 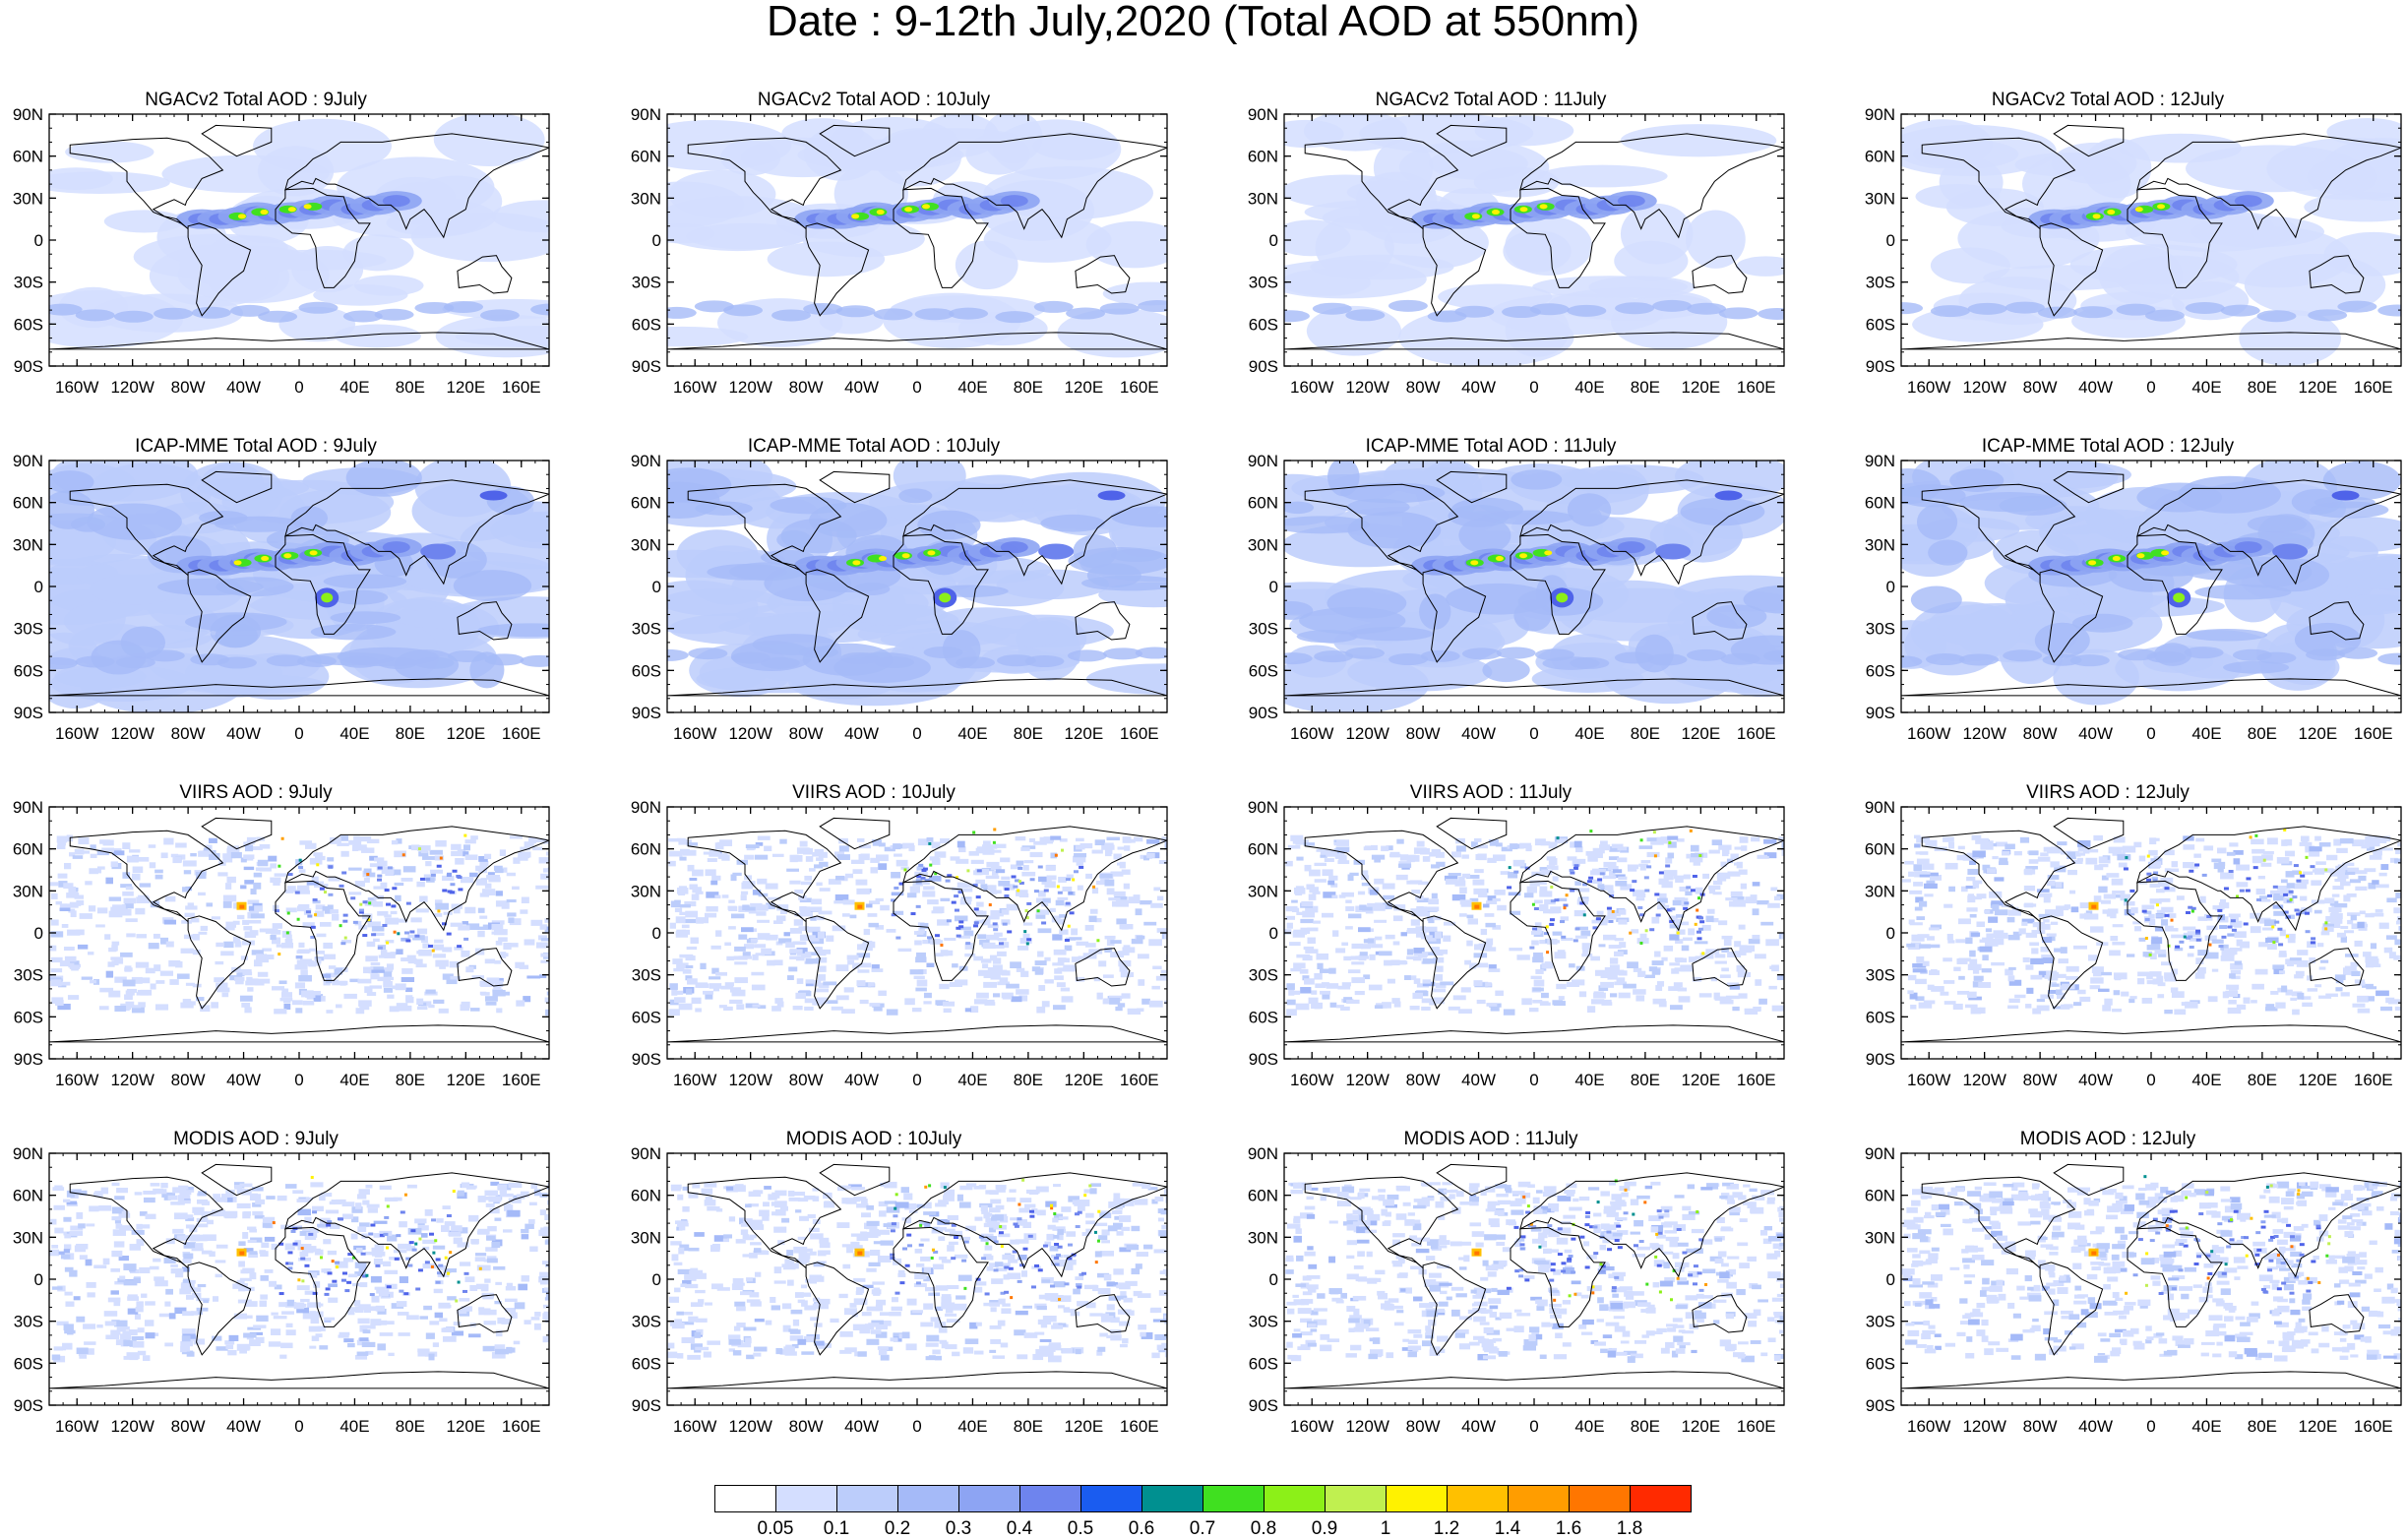 What do you see at coordinates (836, 1529) in the screenshot?
I see `colorbar-label: 0.1` at bounding box center [836, 1529].